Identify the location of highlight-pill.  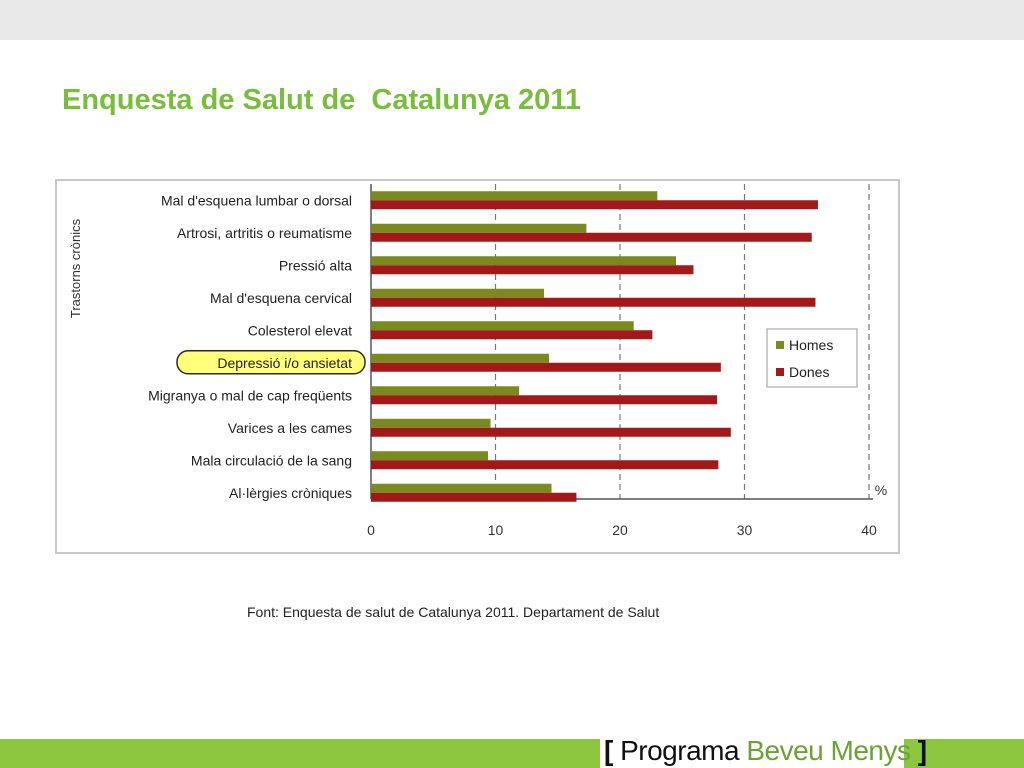
(271, 362).